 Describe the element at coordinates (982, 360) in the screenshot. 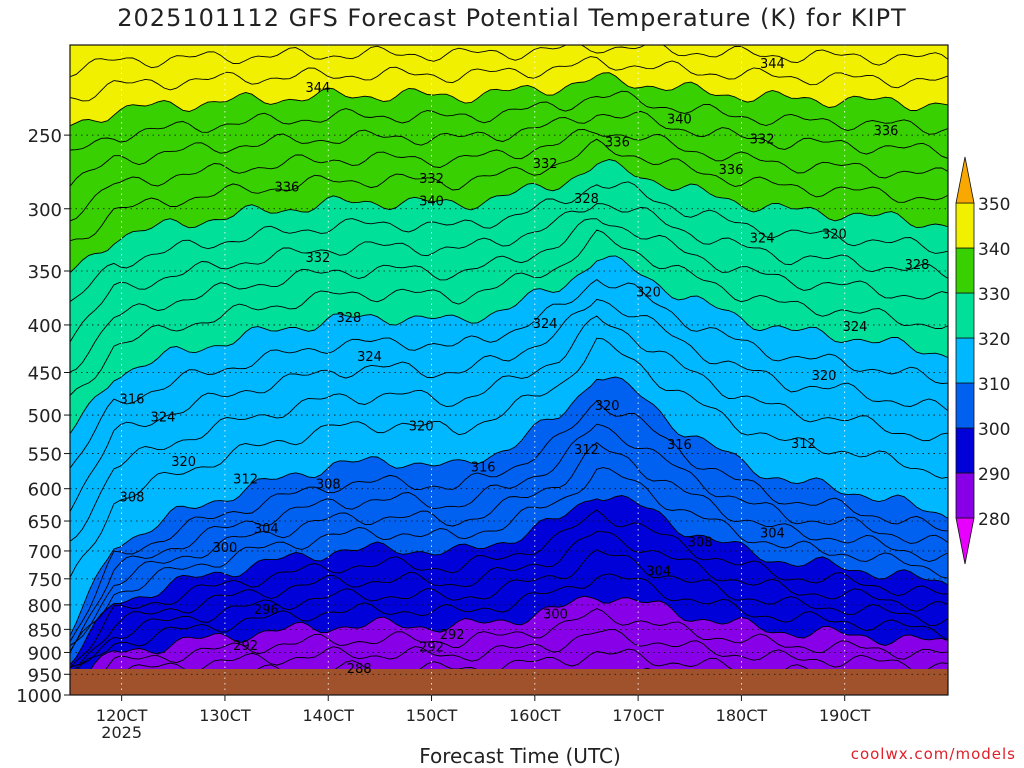

I see `colorbar: 280 290 300 310 320 330 340 350` at that location.